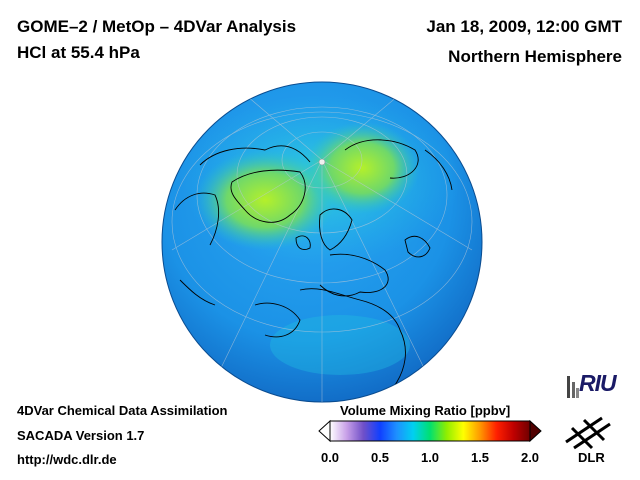  I want to click on map-subtitle: HCl at 55.4 hPa, so click(78, 52).